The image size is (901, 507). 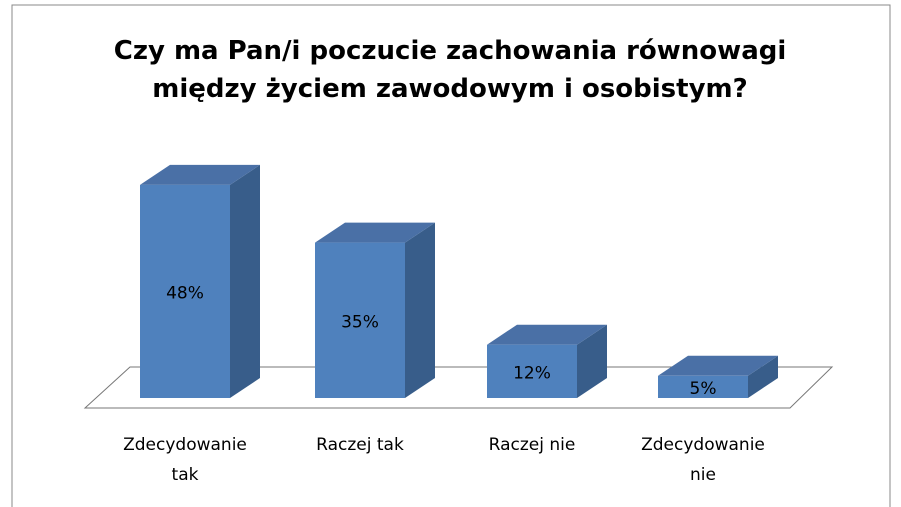 What do you see at coordinates (532, 445) in the screenshot?
I see `x-tick-label: Raczej nie` at bounding box center [532, 445].